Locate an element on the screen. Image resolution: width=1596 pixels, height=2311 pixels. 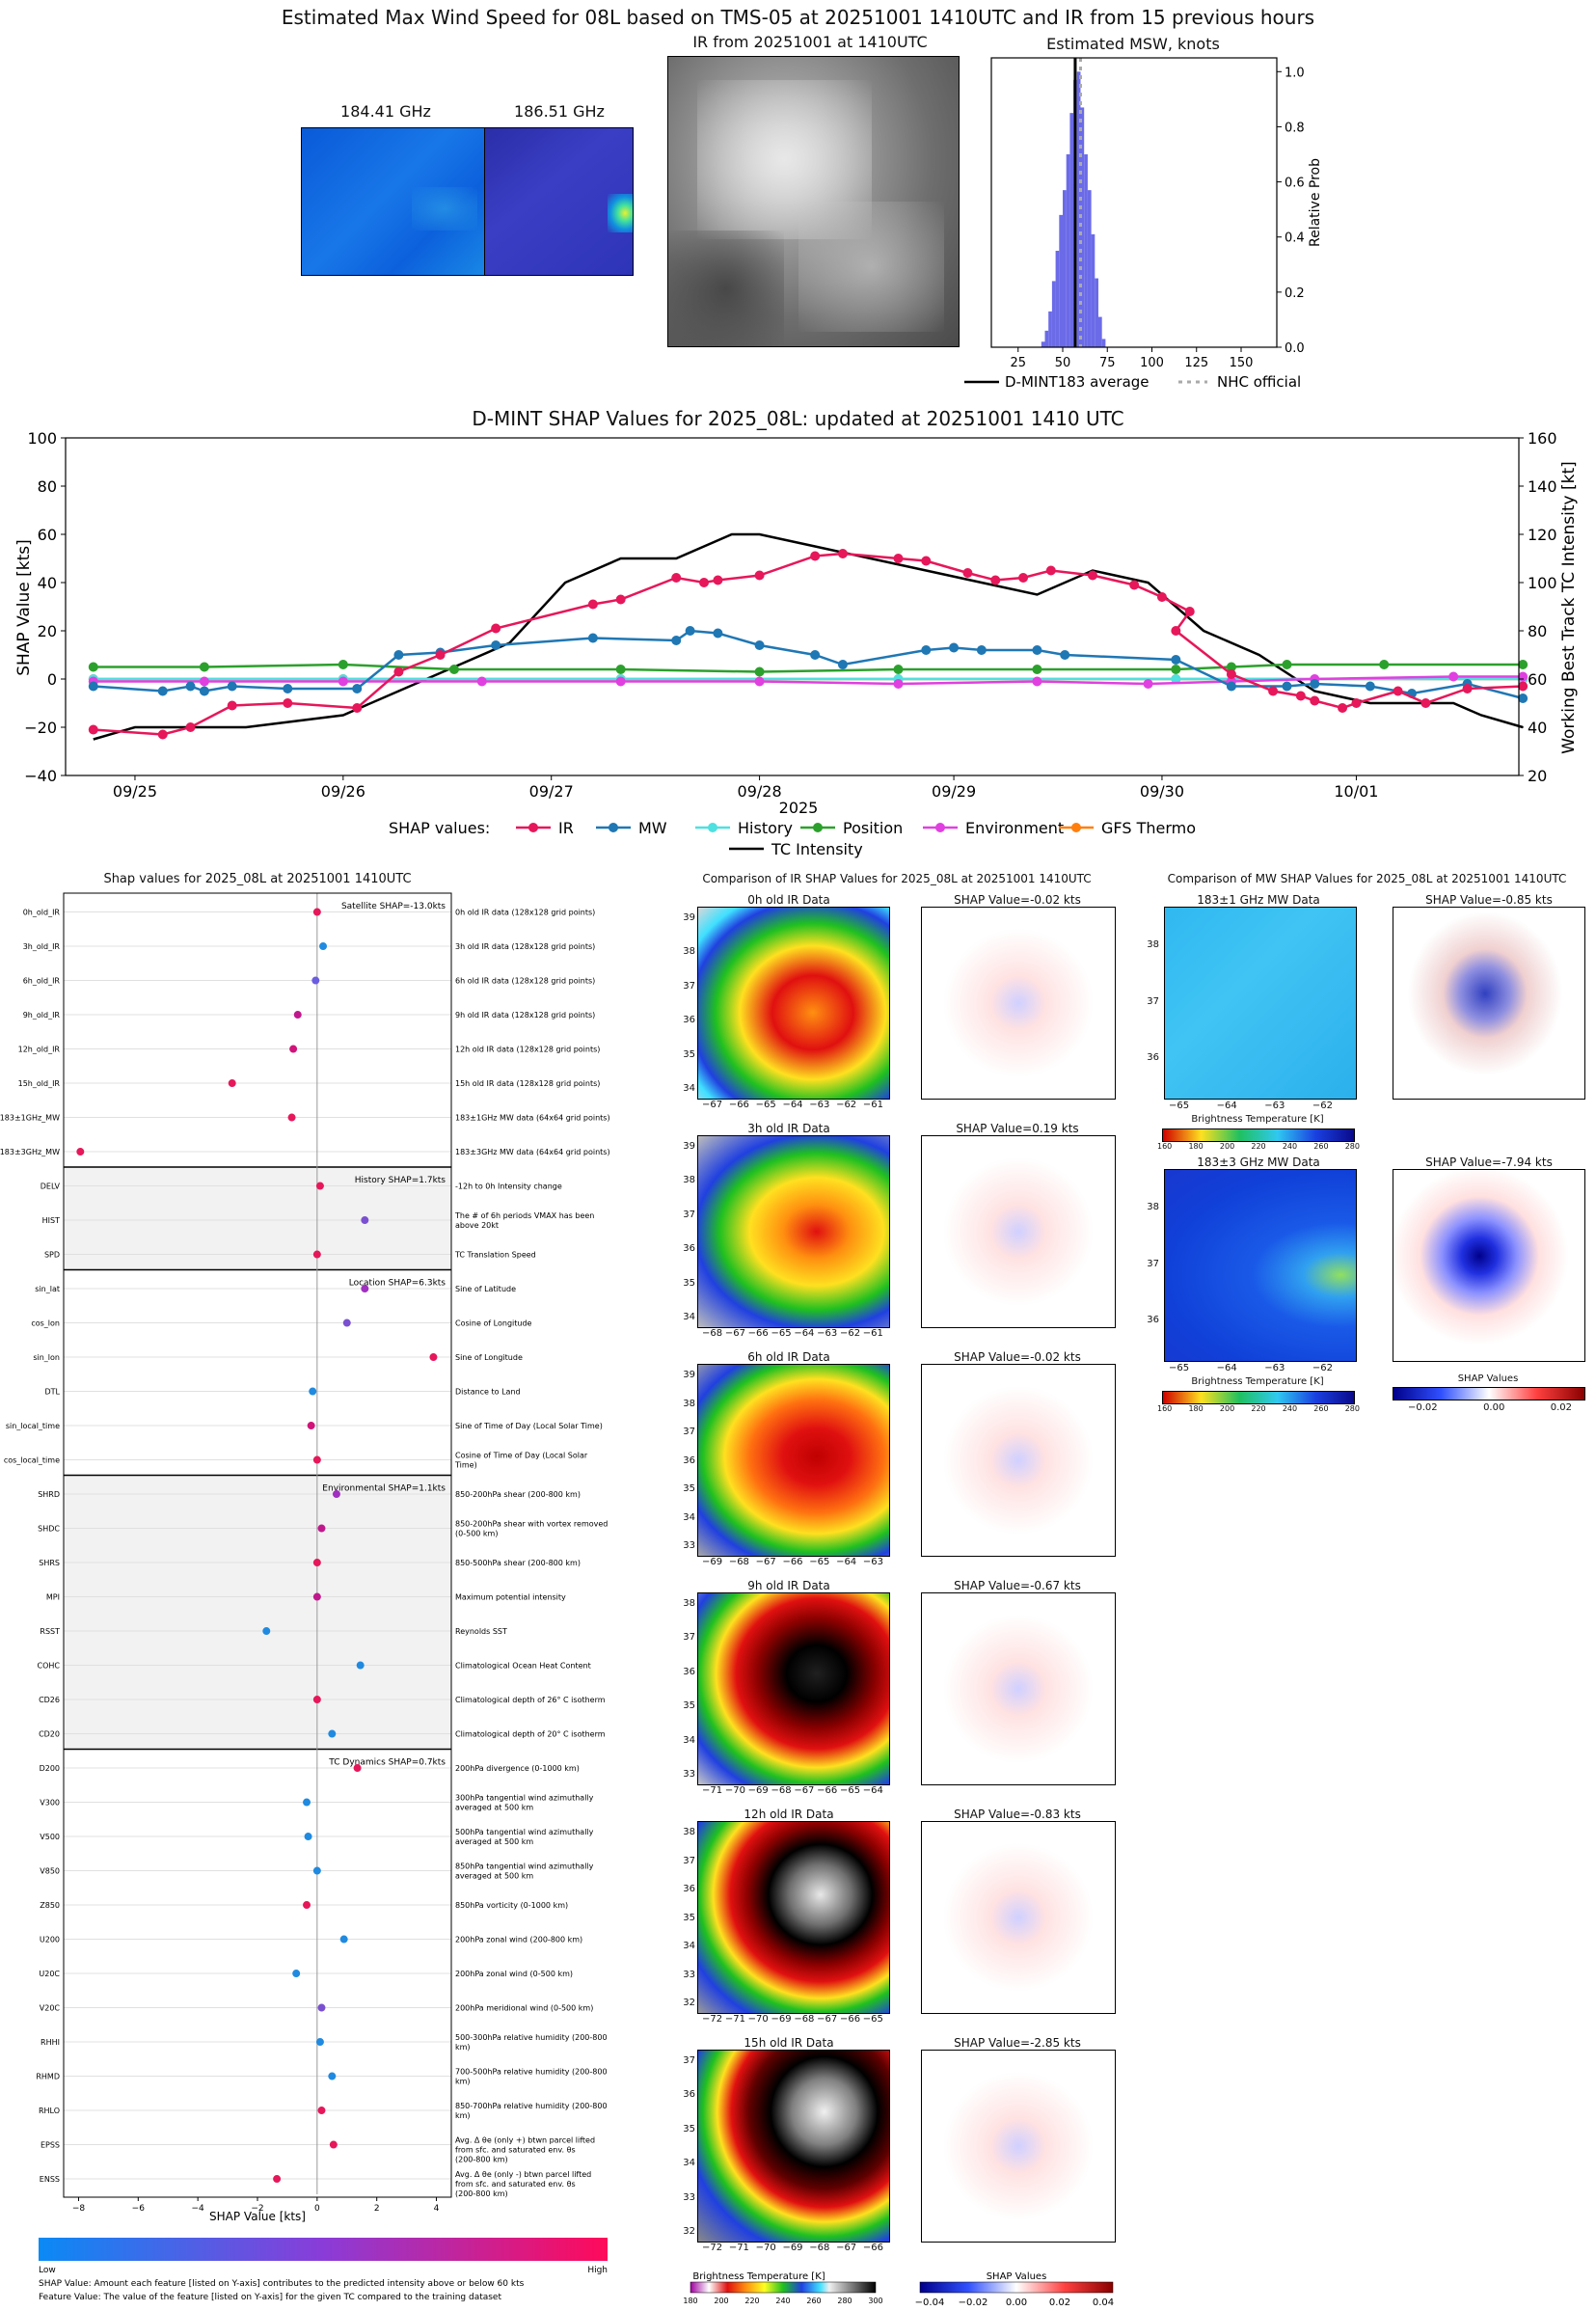
mw-bt-tick: 260 is located at coordinates (1321, 1147).